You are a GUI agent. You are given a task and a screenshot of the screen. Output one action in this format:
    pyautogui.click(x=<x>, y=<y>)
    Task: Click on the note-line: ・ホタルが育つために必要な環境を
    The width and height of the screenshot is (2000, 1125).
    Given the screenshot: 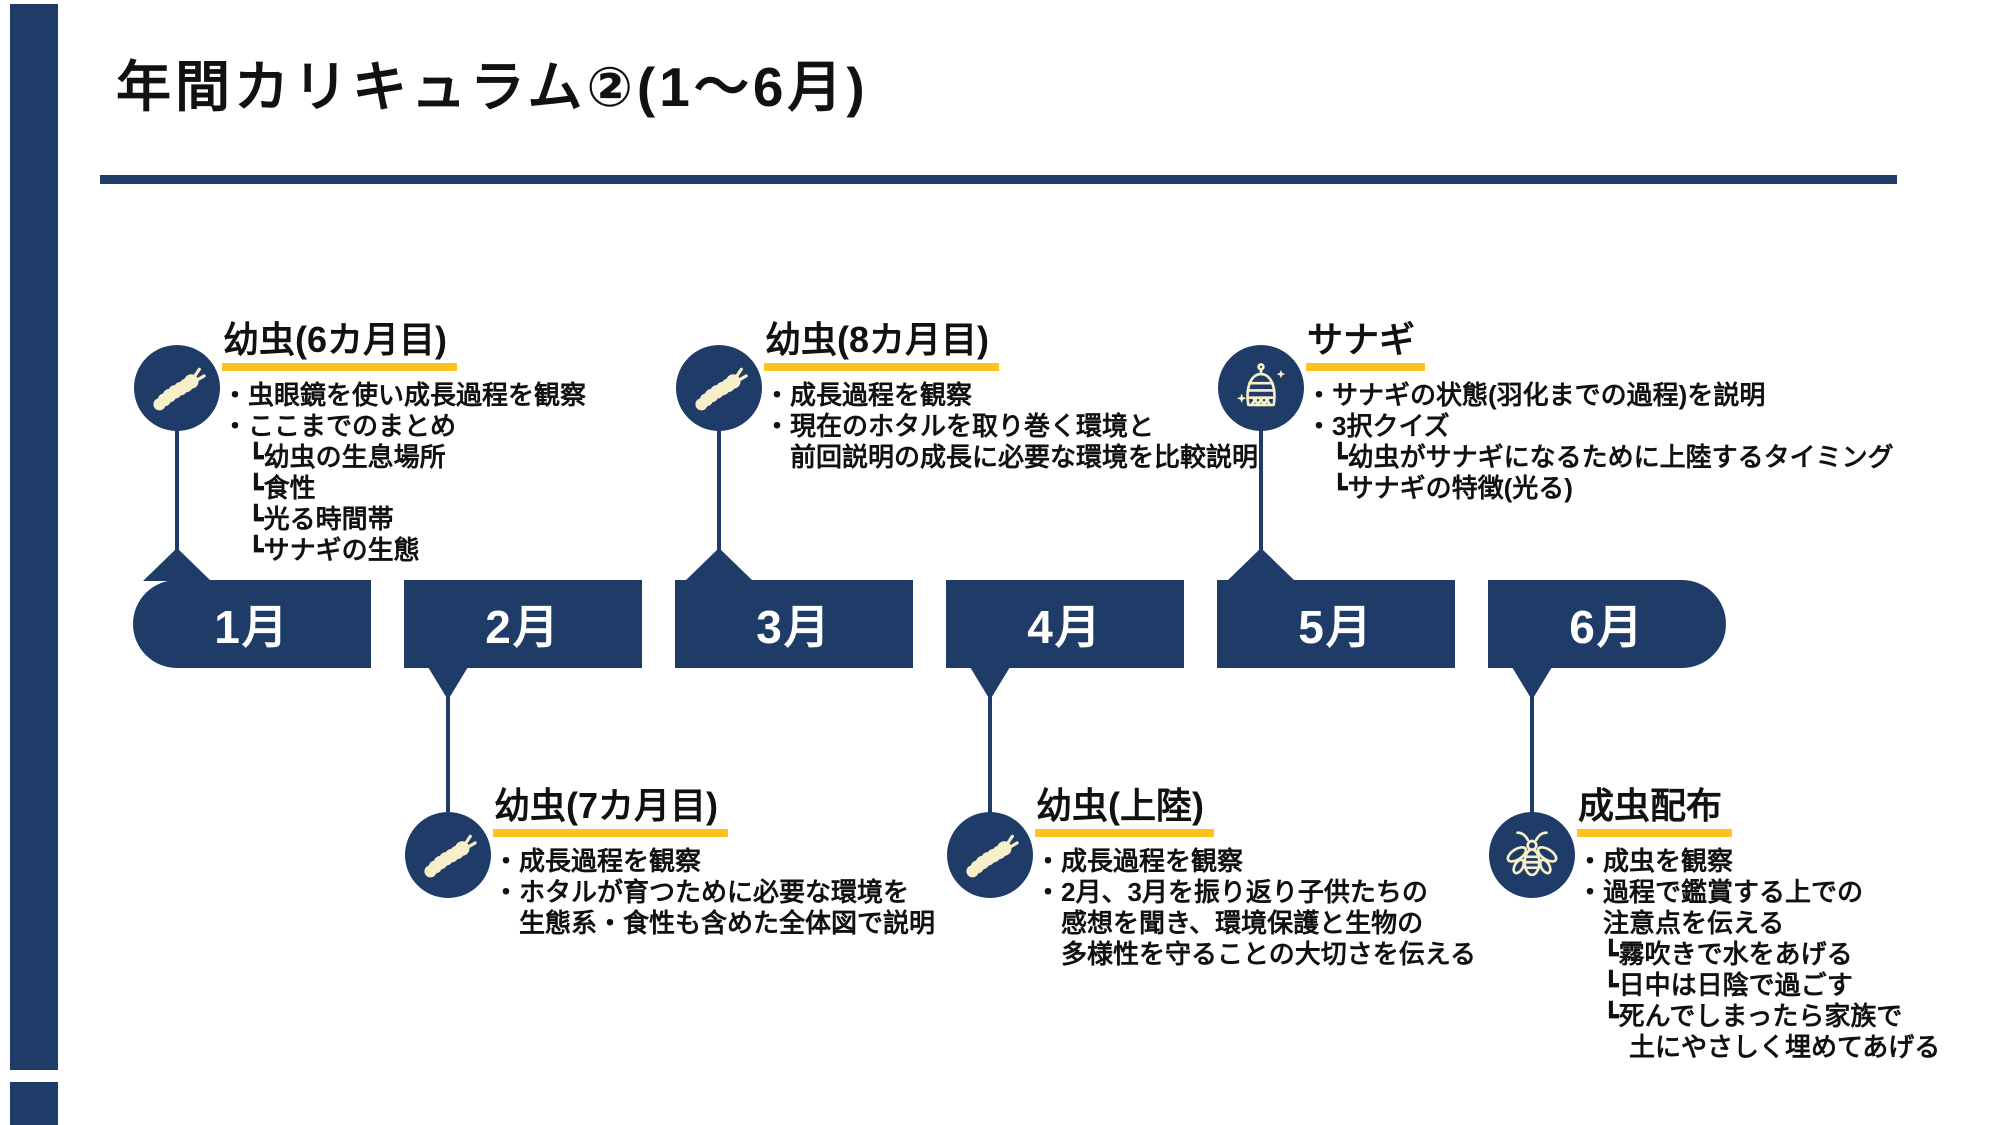 What is the action you would take?
    pyautogui.click(x=701, y=891)
    